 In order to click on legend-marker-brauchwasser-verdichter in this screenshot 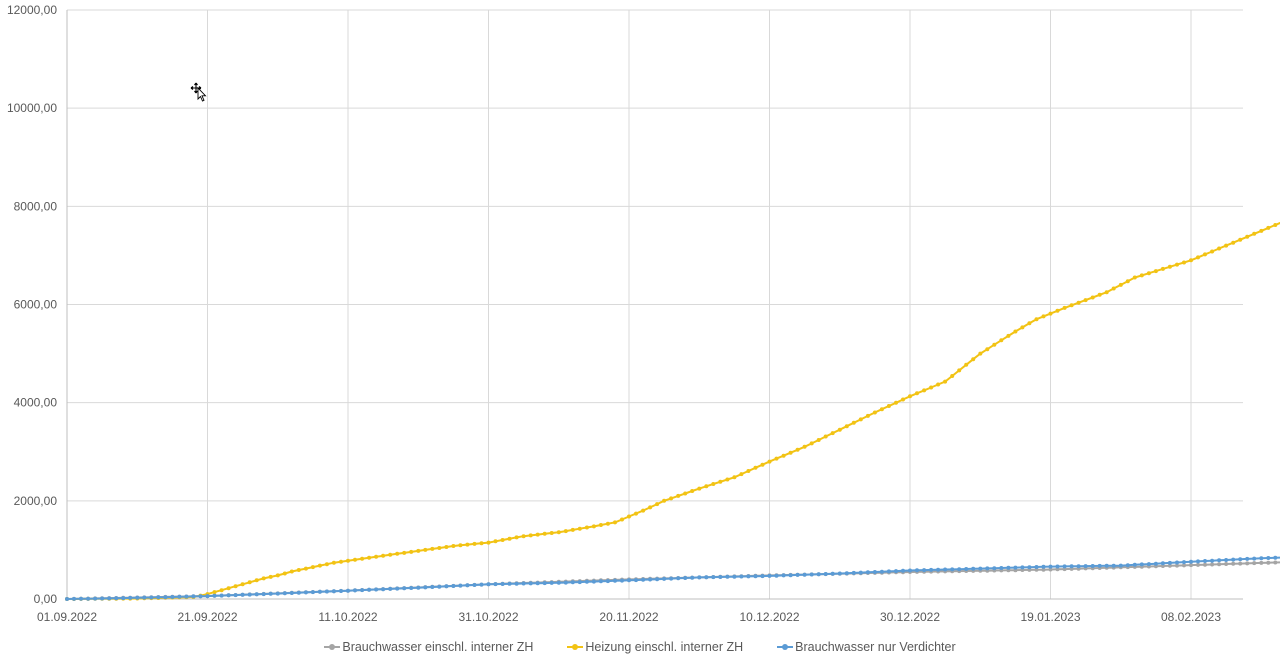, I will do `click(785, 647)`.